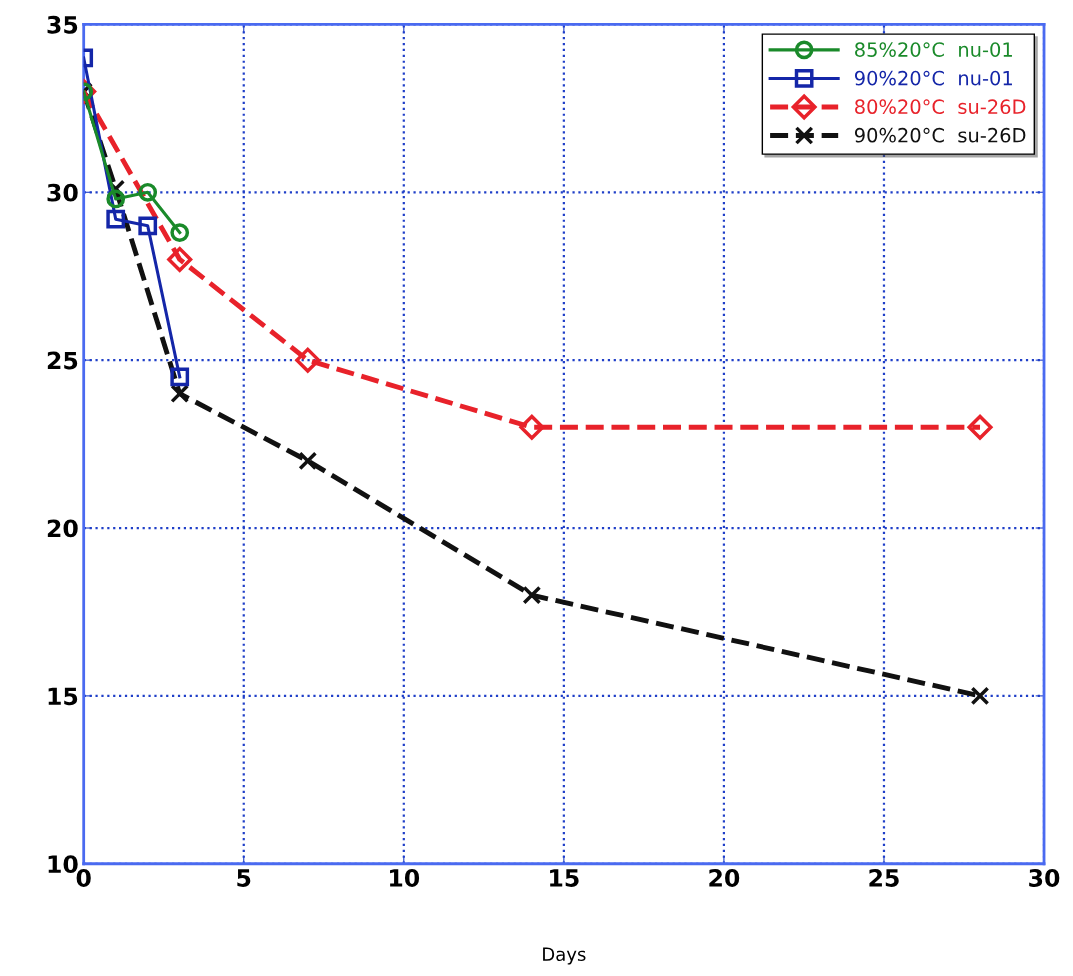 The width and height of the screenshot is (1073, 976). I want to click on x-tick-label: 5, so click(244, 878).